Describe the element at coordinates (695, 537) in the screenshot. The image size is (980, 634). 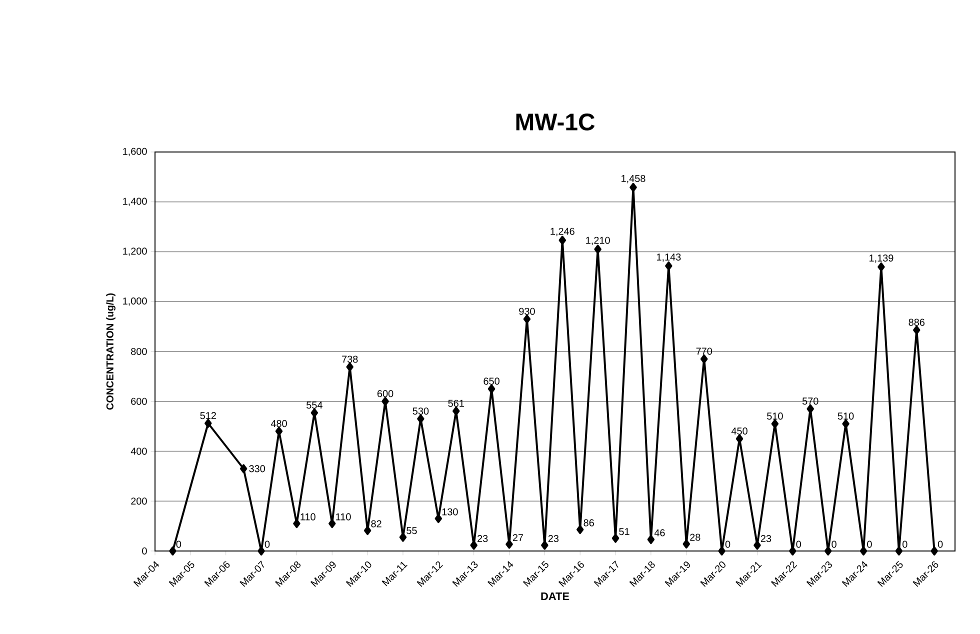
I see `data-label: 28` at that location.